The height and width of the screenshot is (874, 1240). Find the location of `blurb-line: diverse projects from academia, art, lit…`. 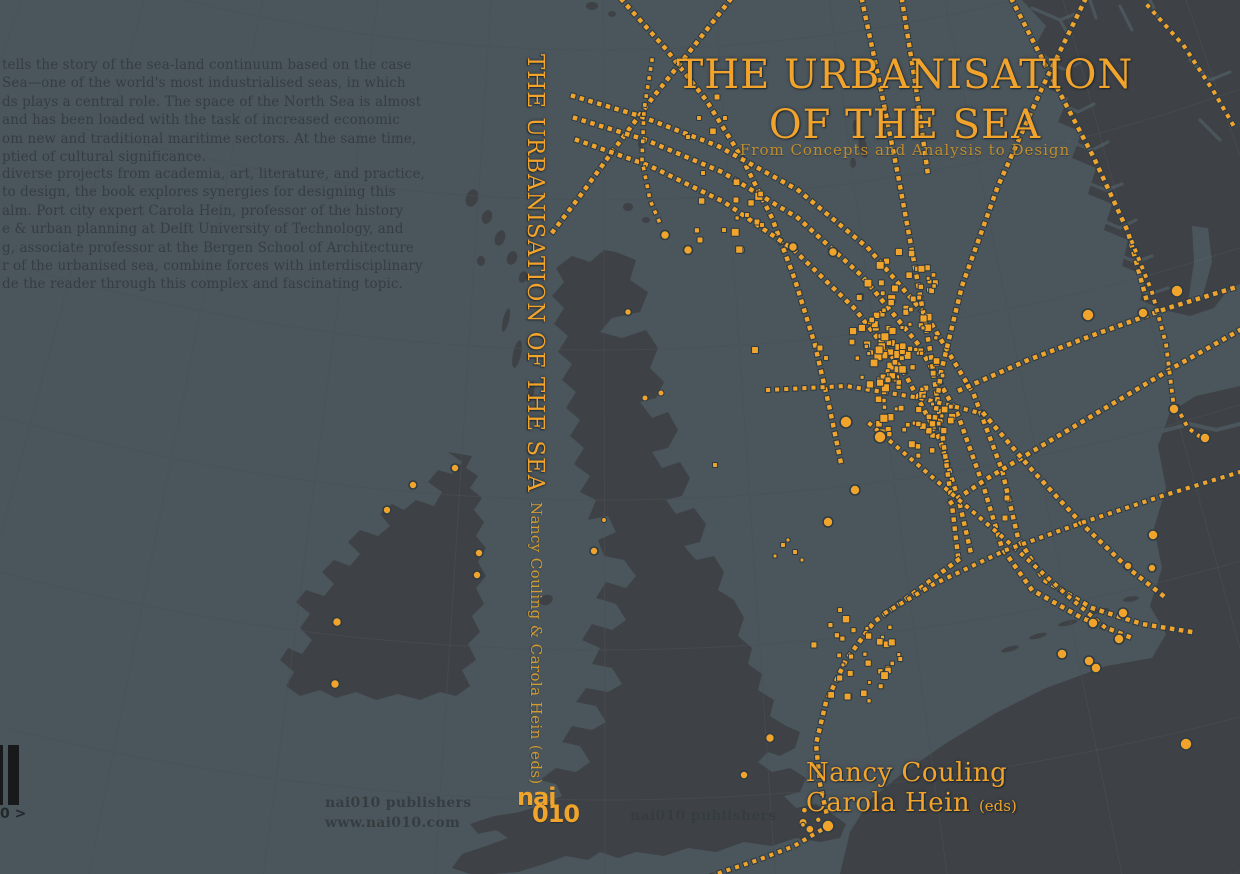

blurb-line: diverse projects from academia, art, lit… is located at coordinates (213, 174).